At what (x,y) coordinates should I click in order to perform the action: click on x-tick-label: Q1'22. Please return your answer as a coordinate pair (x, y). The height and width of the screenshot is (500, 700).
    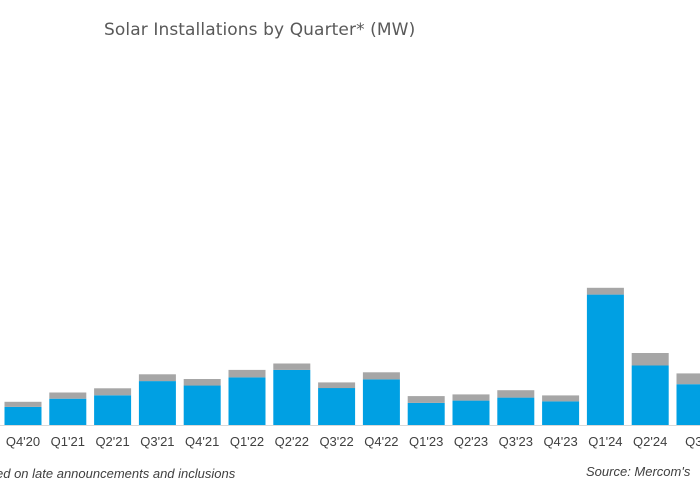
    Looking at the image, I should click on (247, 441).